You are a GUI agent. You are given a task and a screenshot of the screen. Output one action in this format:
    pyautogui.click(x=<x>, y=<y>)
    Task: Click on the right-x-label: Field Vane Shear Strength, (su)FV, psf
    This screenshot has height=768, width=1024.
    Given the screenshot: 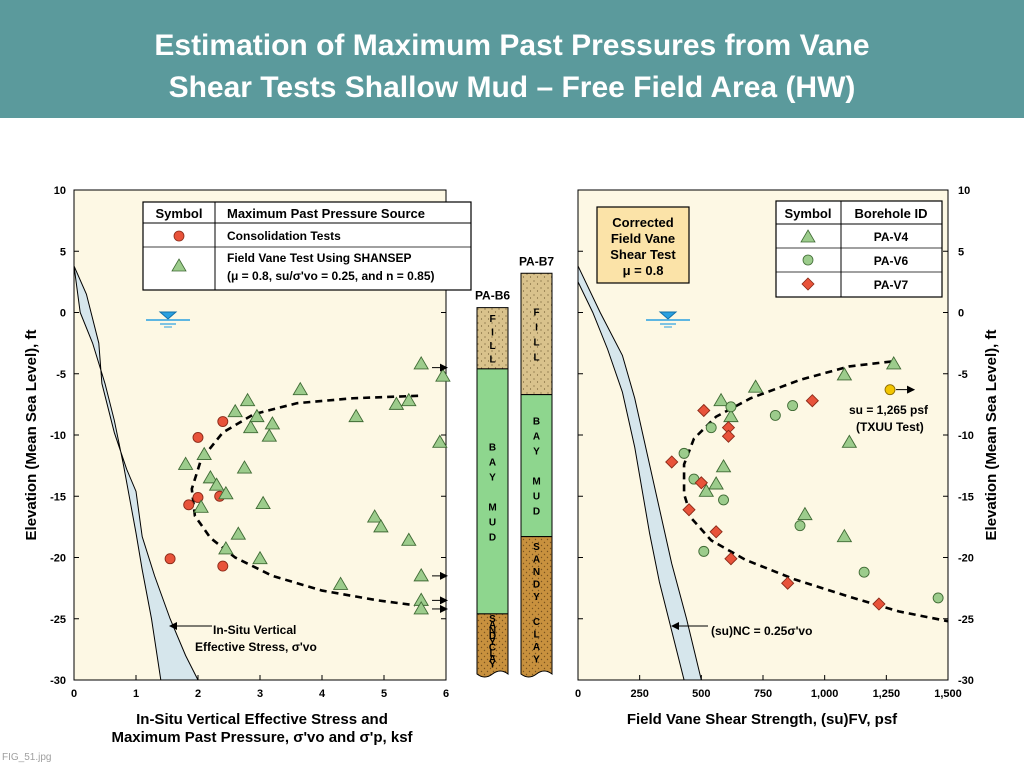 What is the action you would take?
    pyautogui.click(x=762, y=719)
    